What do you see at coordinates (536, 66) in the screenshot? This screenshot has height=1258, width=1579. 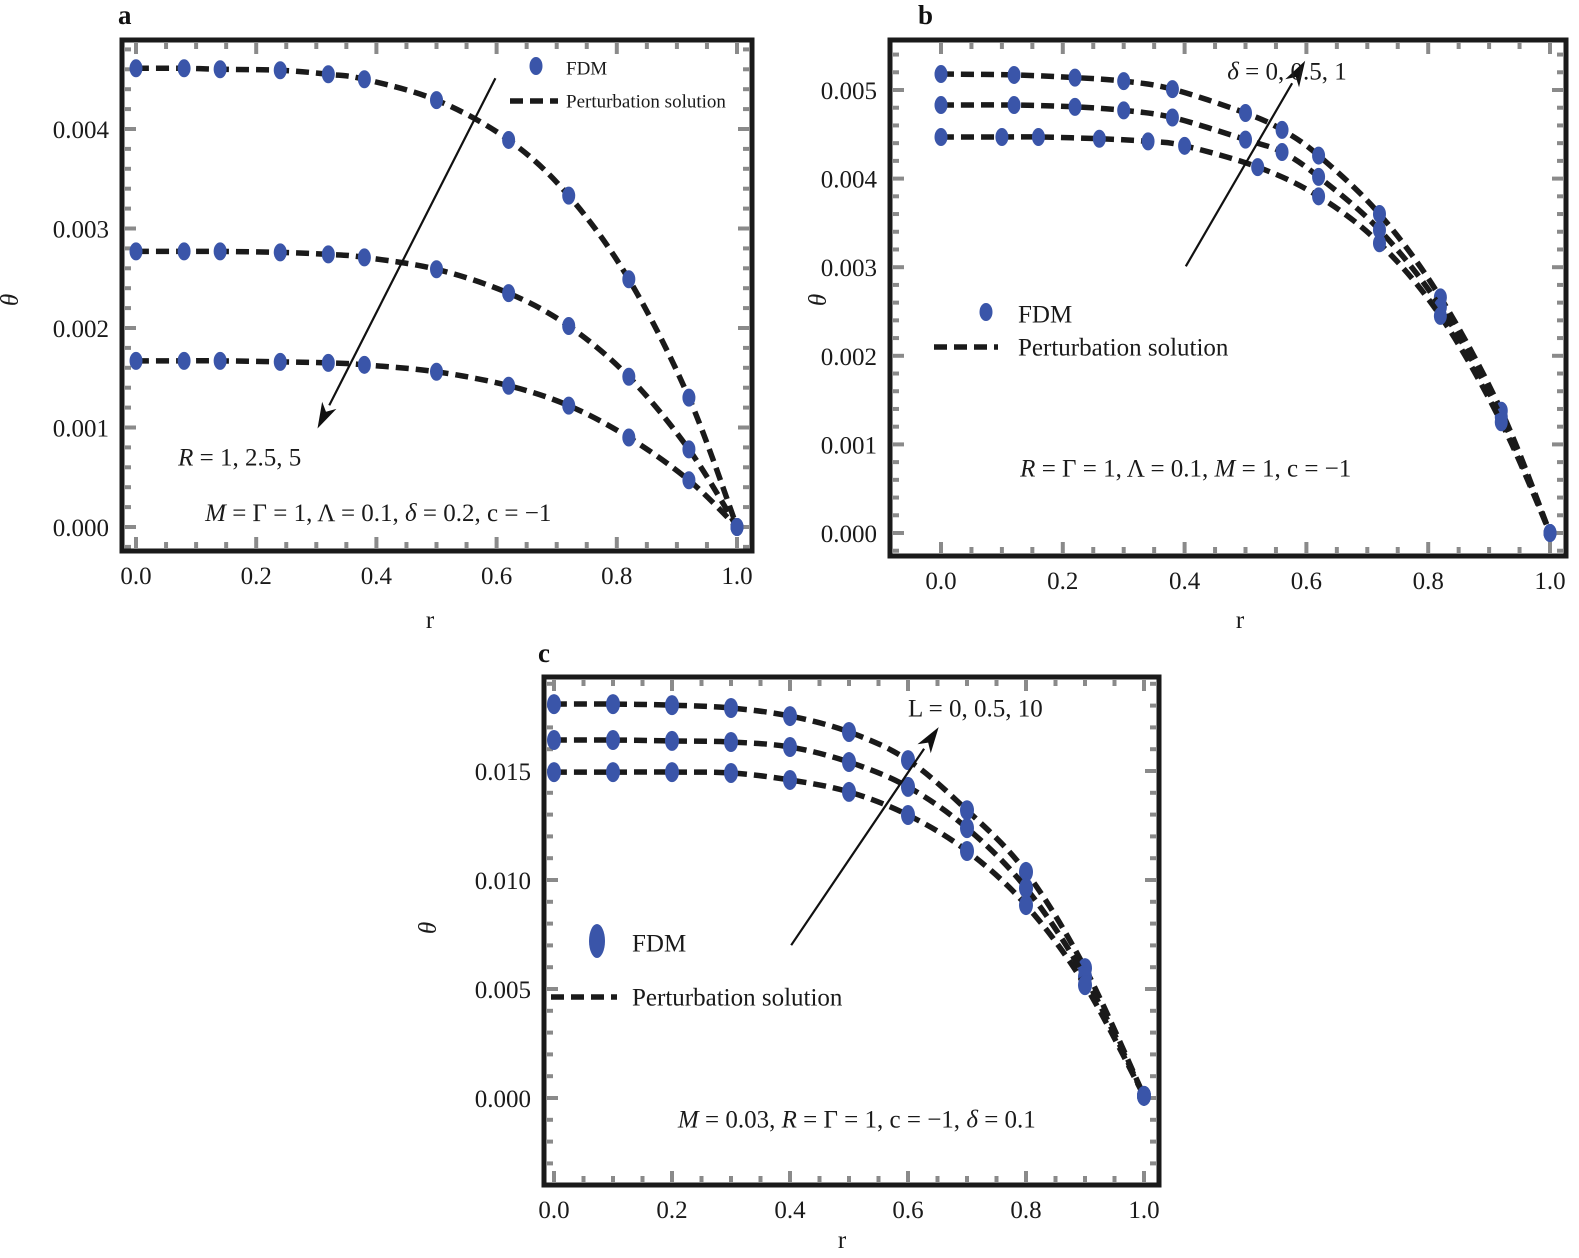 I see `legend-marker-icon` at bounding box center [536, 66].